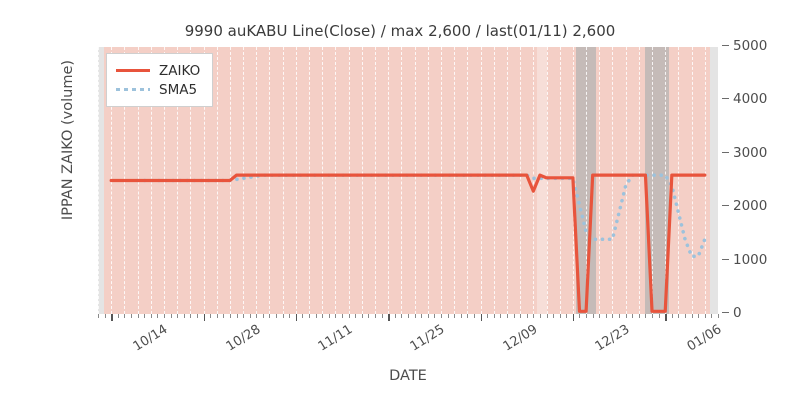 The image size is (800, 400). Describe the element at coordinates (133, 71) in the screenshot. I see `legend-swatch-zaiko-icon` at that location.